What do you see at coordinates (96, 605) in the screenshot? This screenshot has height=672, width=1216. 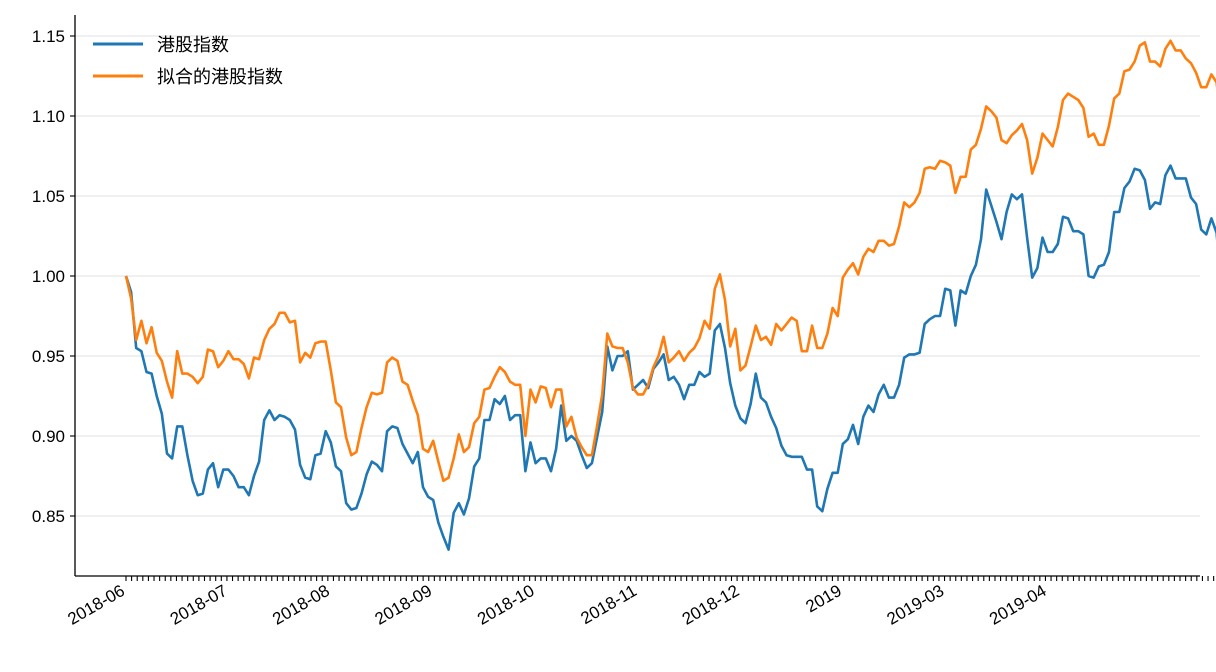 I see `x-tick-label-0: 2018-06` at bounding box center [96, 605].